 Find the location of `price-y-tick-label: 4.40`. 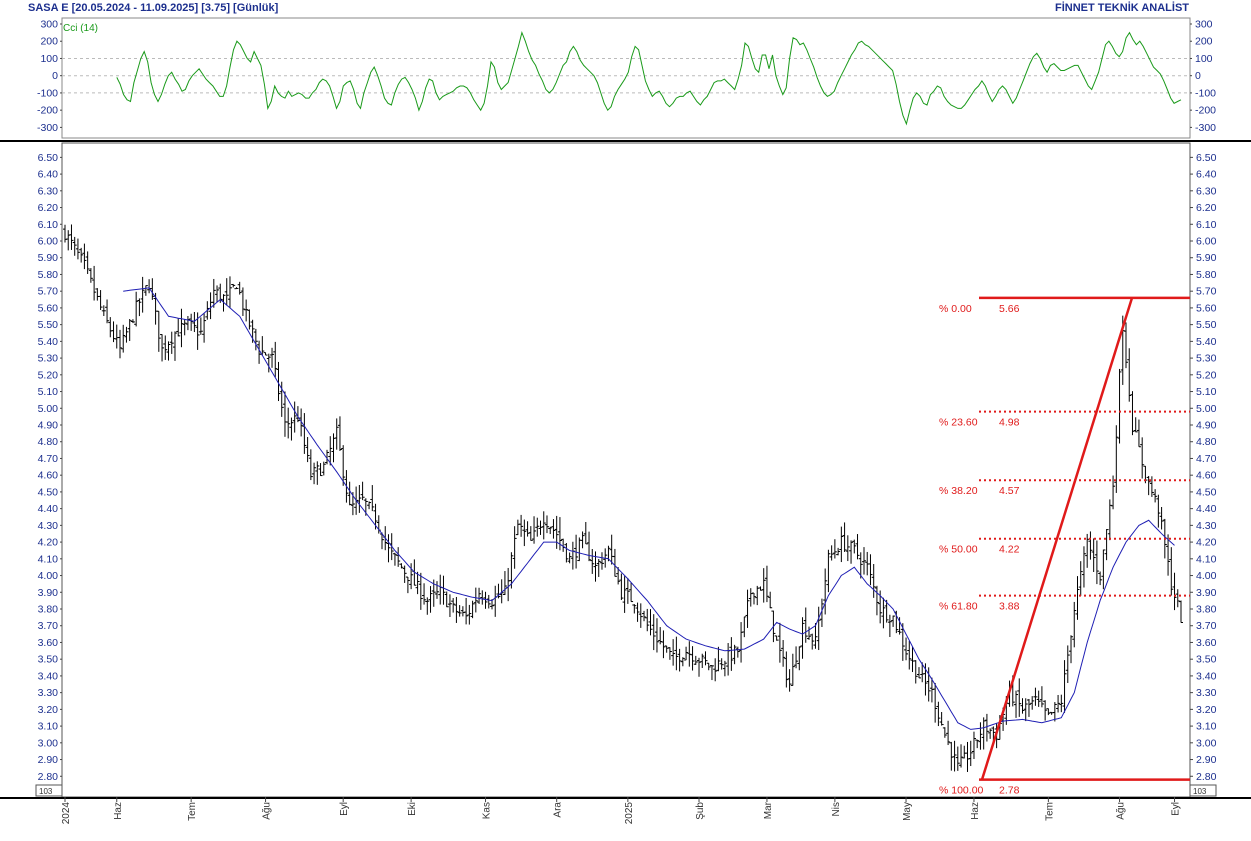

price-y-tick-label: 4.40 is located at coordinates (1206, 509).